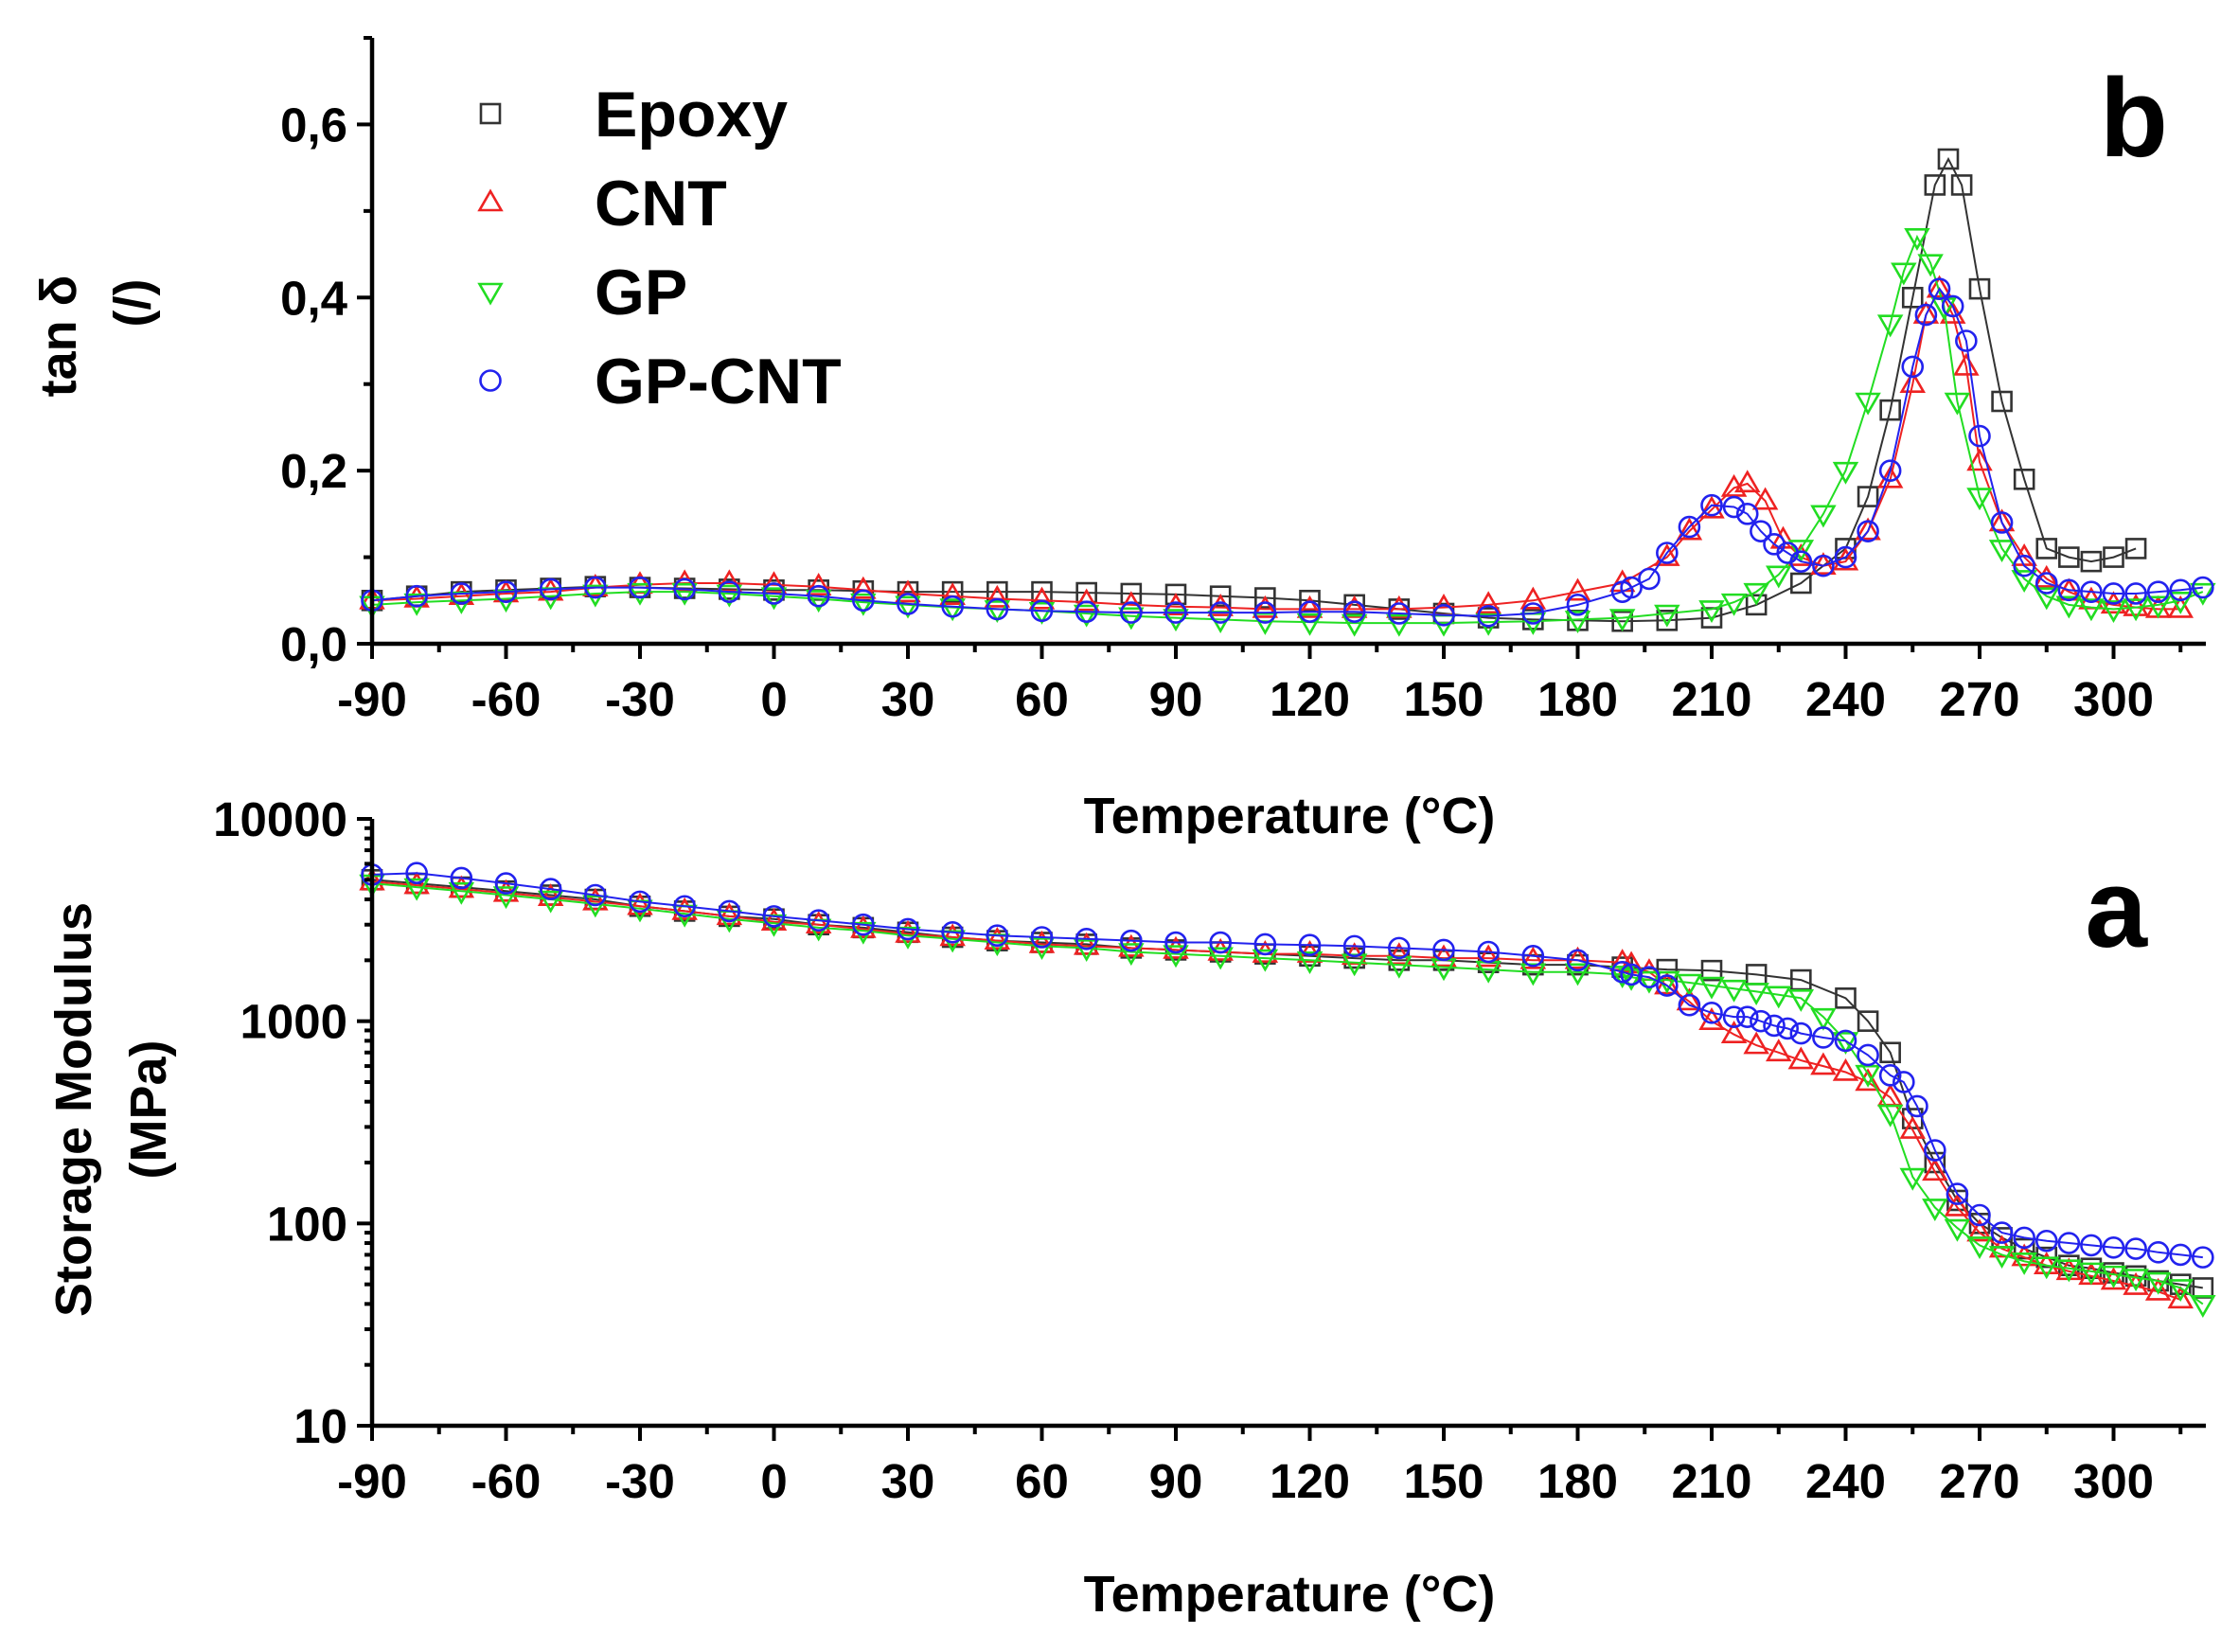  I want to click on storage-modulus-x-axis-title: Temperature (°C), so click(1290, 1594).